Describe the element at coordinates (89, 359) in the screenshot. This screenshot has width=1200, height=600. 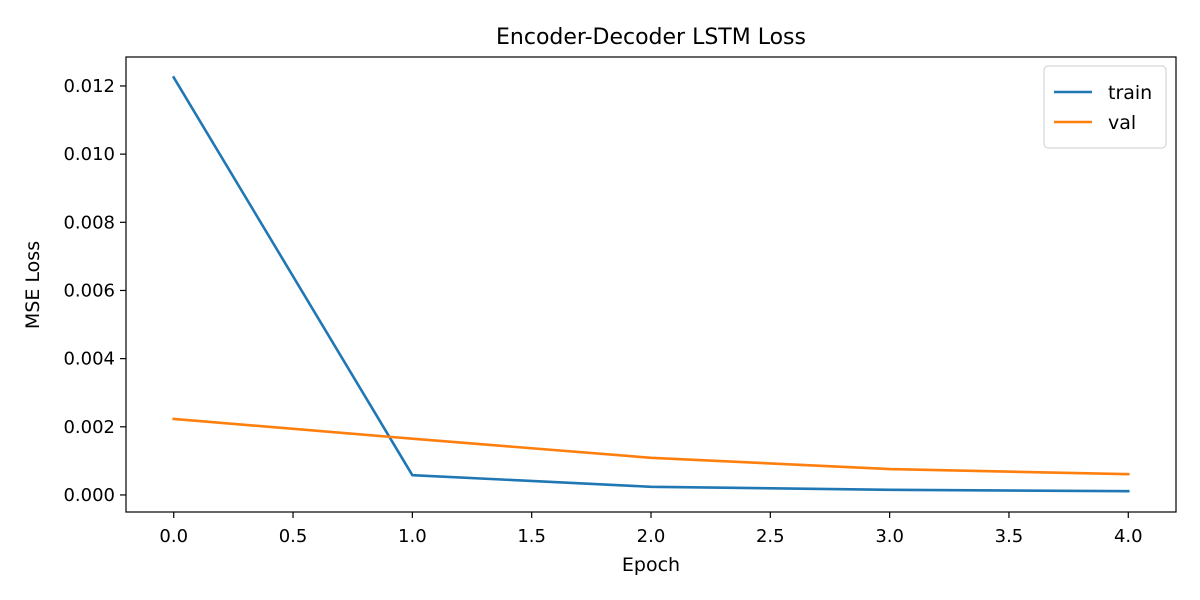
I see `y-tick-label: 0.004` at that location.